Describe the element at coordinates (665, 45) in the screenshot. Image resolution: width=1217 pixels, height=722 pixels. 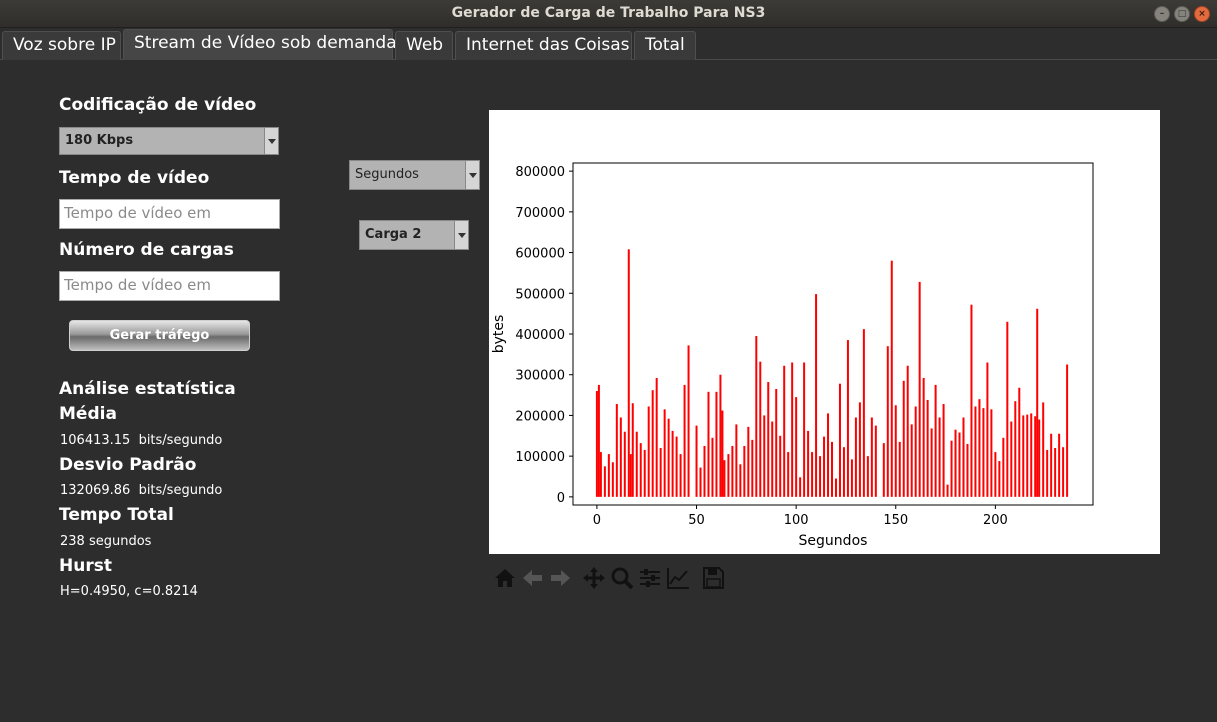
I see `tab-total: Total` at that location.